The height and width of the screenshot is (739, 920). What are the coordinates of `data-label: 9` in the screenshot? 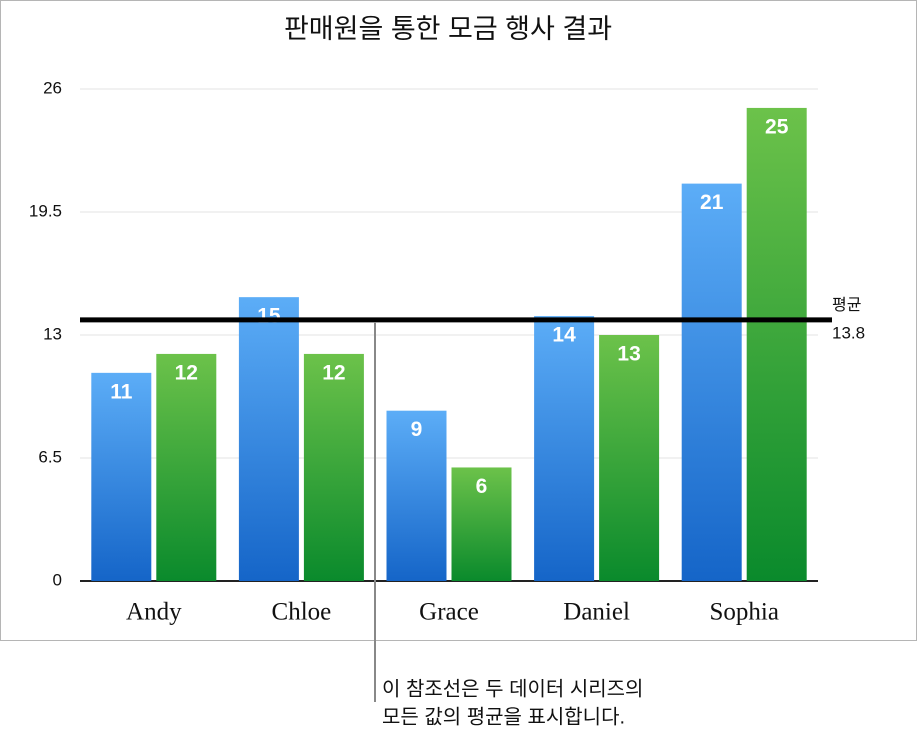 It's located at (417, 429).